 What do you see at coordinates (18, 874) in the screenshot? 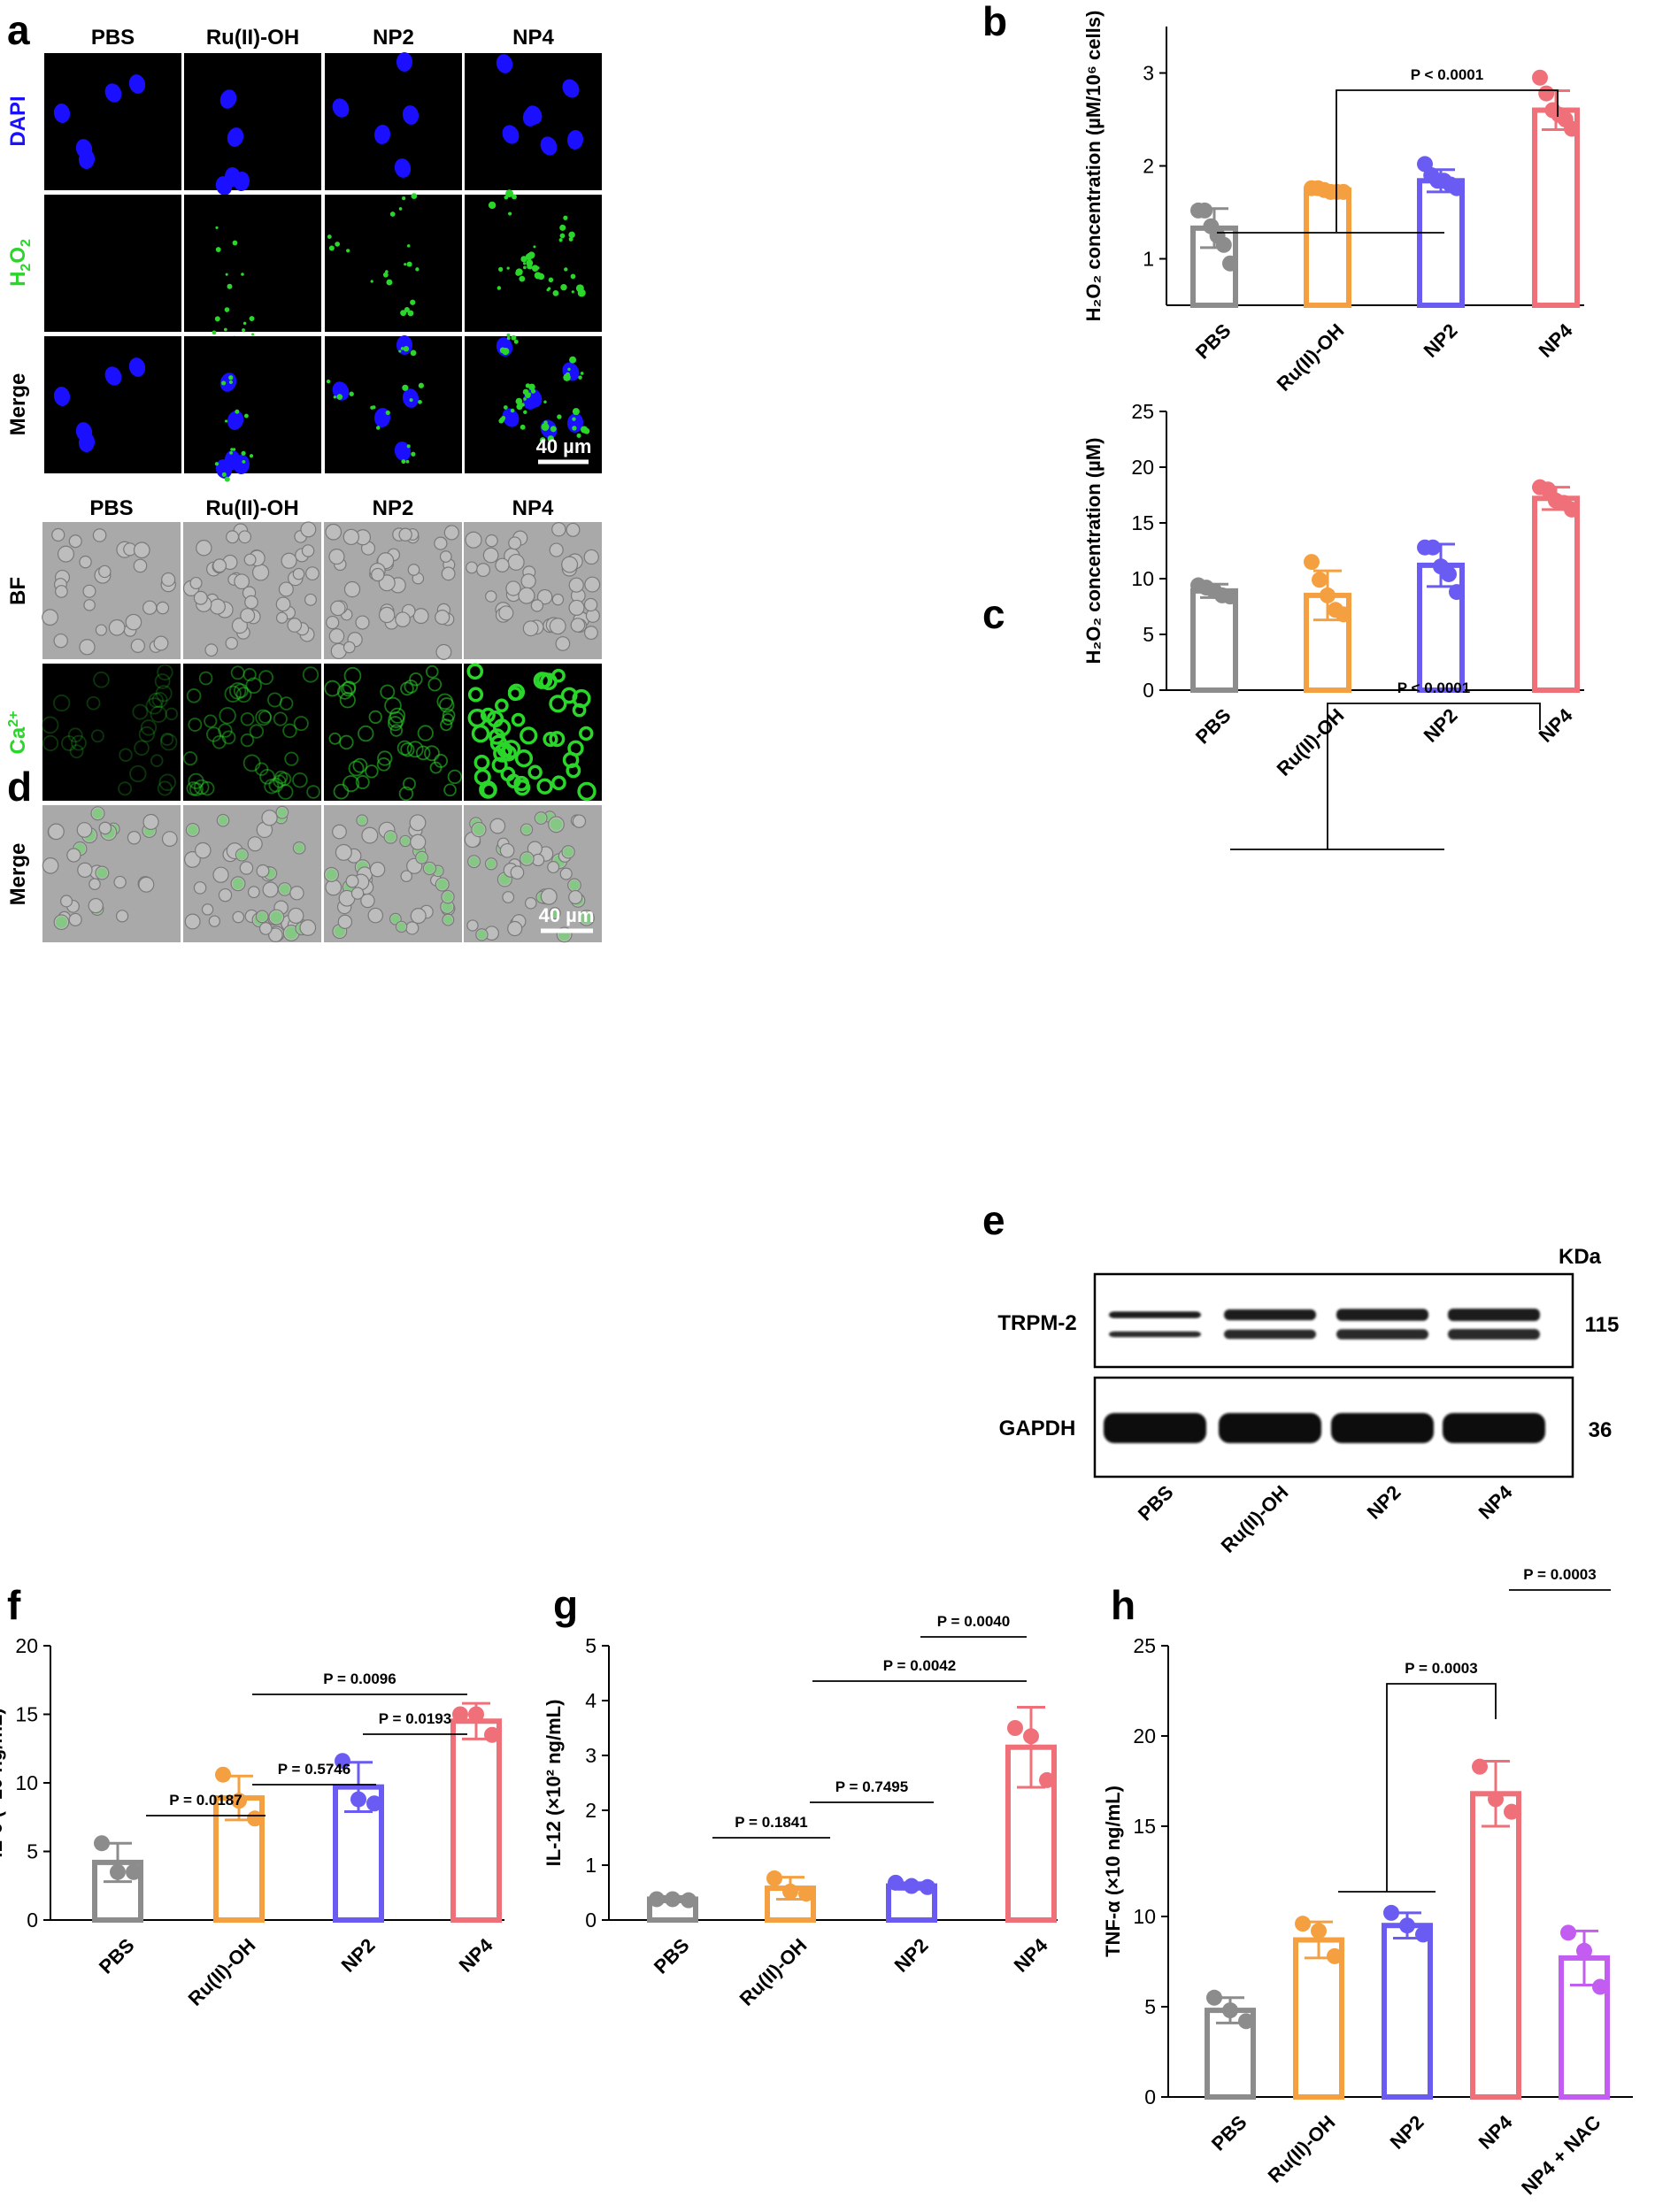
I see `panel-d-row-label-merge: Merge` at bounding box center [18, 874].